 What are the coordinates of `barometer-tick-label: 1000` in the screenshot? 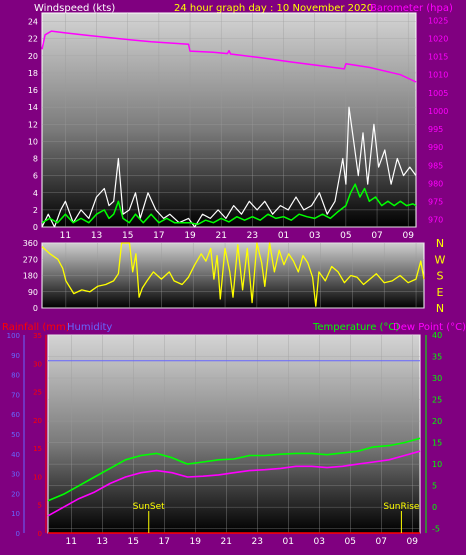 It's located at (438, 111).